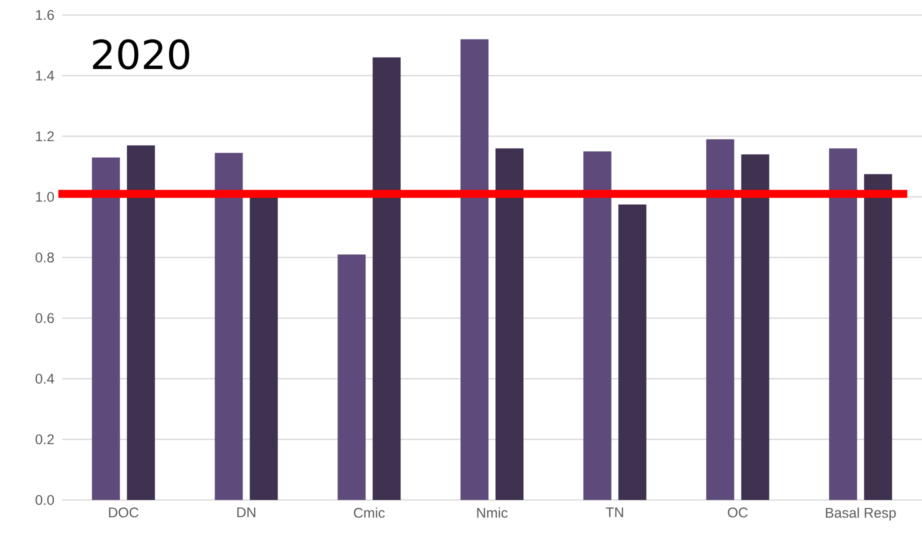 The image size is (922, 541). What do you see at coordinates (45, 136) in the screenshot?
I see `y-tick-label: 1.2` at bounding box center [45, 136].